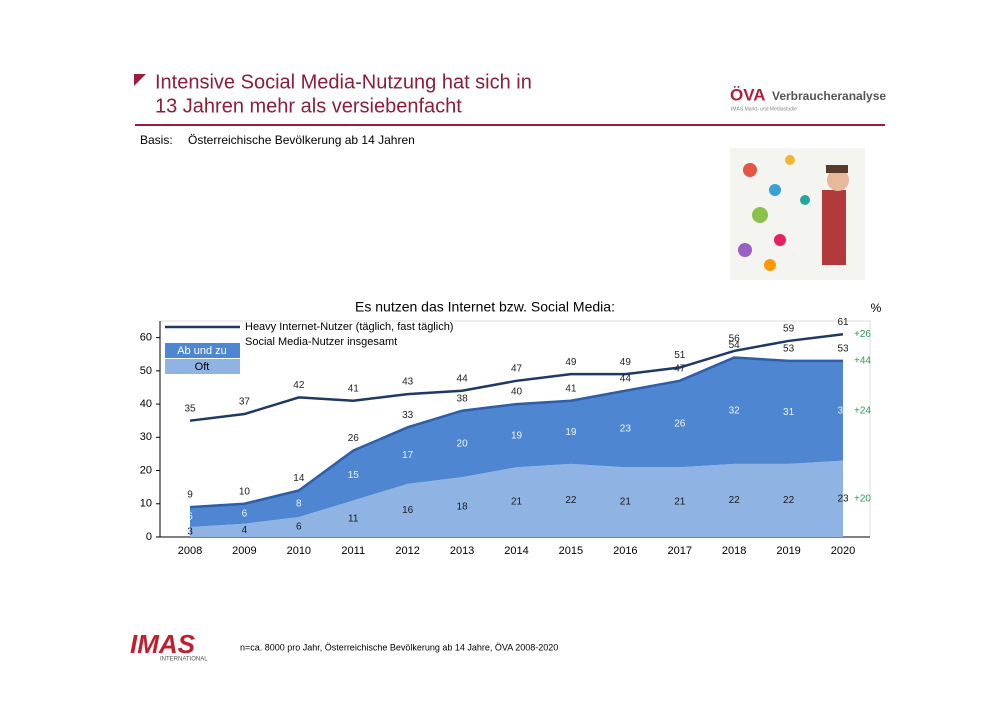 This screenshot has width=1000, height=707. What do you see at coordinates (156, 140) in the screenshot?
I see `basis-label: Basis:` at bounding box center [156, 140].